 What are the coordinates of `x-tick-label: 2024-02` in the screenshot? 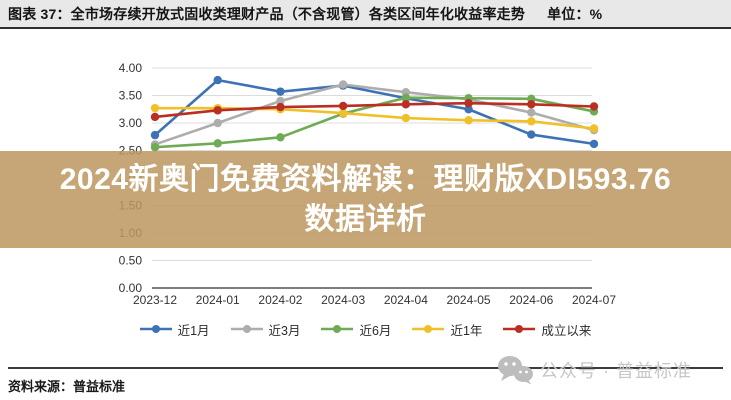 It's located at (280, 300).